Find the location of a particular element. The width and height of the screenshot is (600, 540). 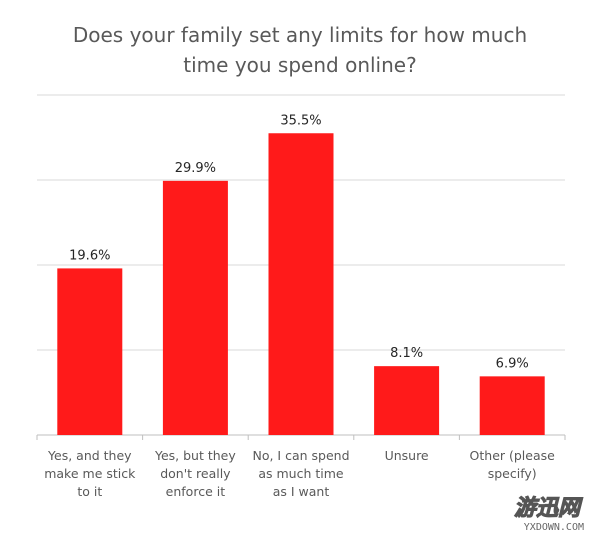

x-tick-label: Unsure is located at coordinates (407, 455).